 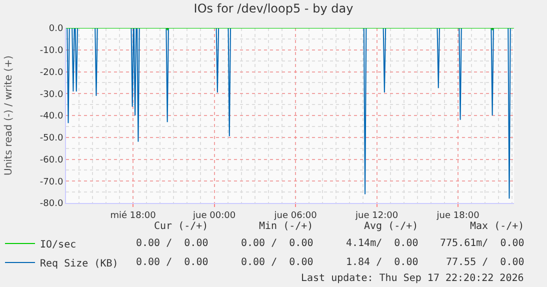 I want to click on text: Max (-/+), so click(x=497, y=226).